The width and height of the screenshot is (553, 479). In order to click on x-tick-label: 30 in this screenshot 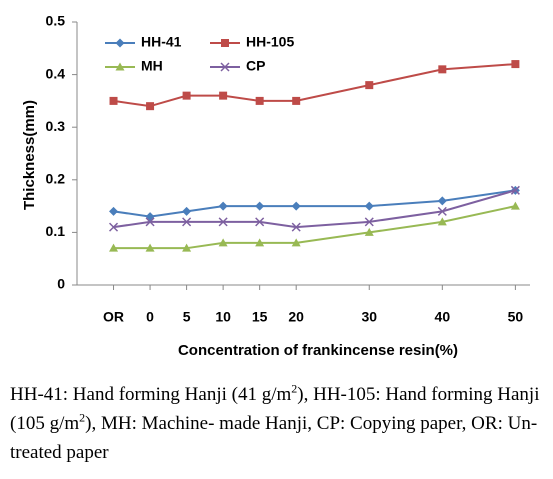, I will do `click(369, 317)`.